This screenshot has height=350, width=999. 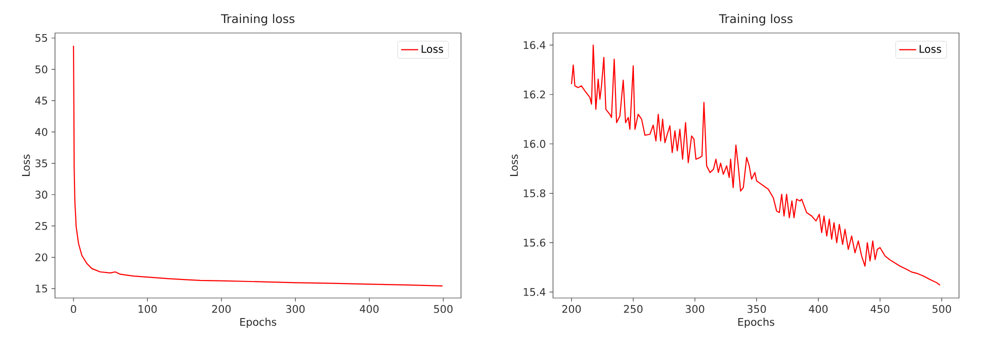 What do you see at coordinates (534, 94) in the screenshot?
I see `y-tick-label: 16.2` at bounding box center [534, 94].